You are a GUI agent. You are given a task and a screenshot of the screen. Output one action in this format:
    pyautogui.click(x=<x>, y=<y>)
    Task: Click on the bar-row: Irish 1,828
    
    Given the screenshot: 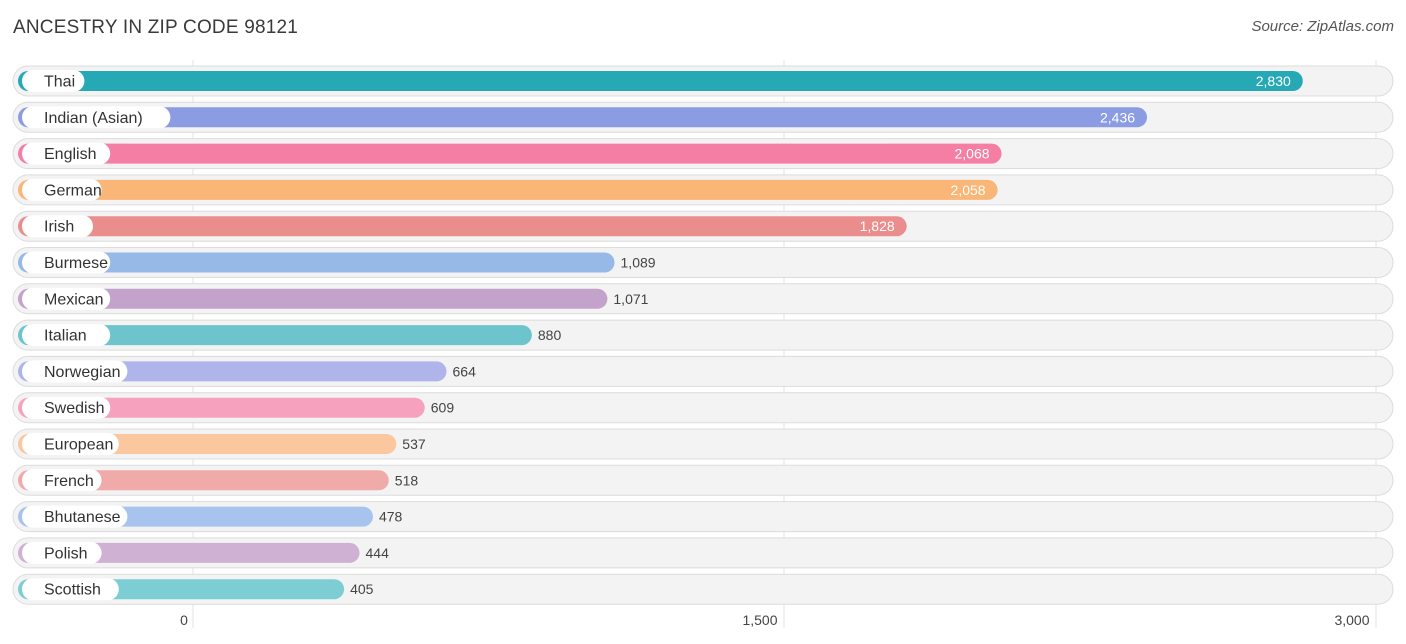 What is the action you would take?
    pyautogui.click(x=703, y=226)
    